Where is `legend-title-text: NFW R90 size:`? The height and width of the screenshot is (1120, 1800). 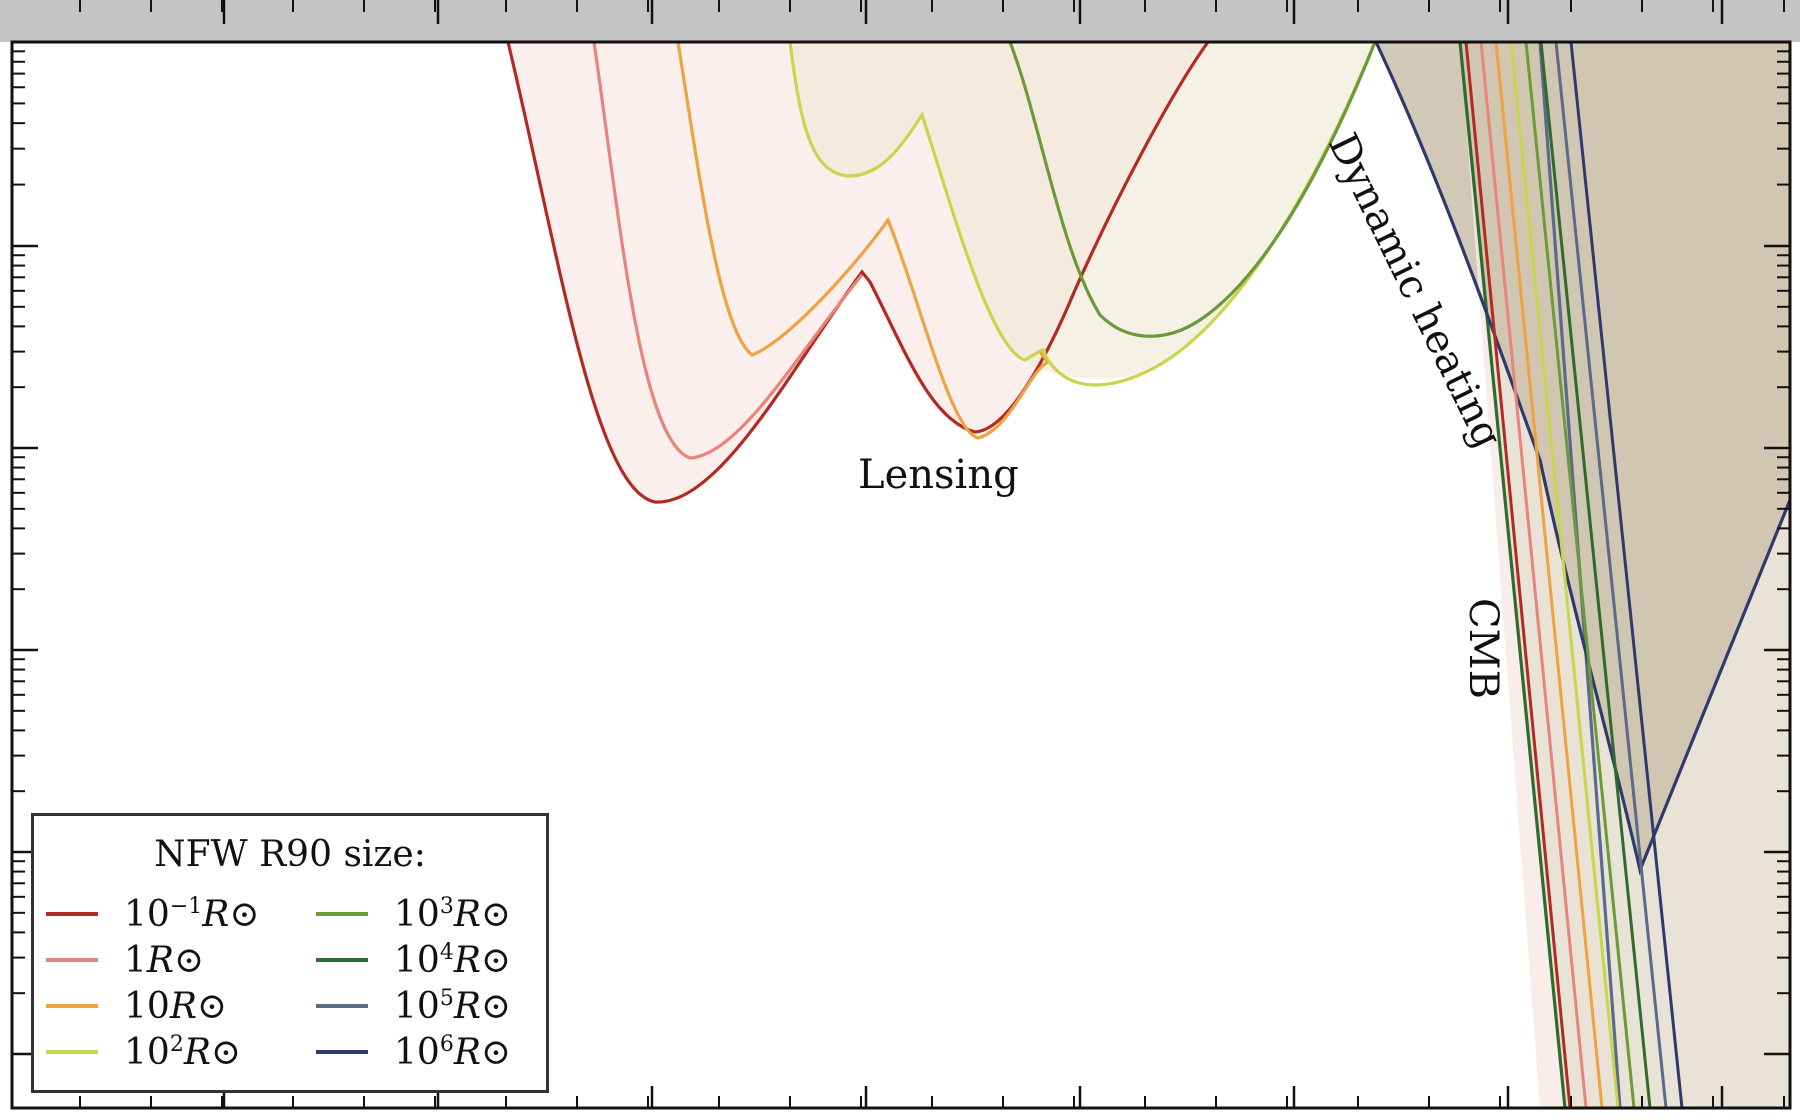 legend-title-text: NFW R90 size: is located at coordinates (290, 854).